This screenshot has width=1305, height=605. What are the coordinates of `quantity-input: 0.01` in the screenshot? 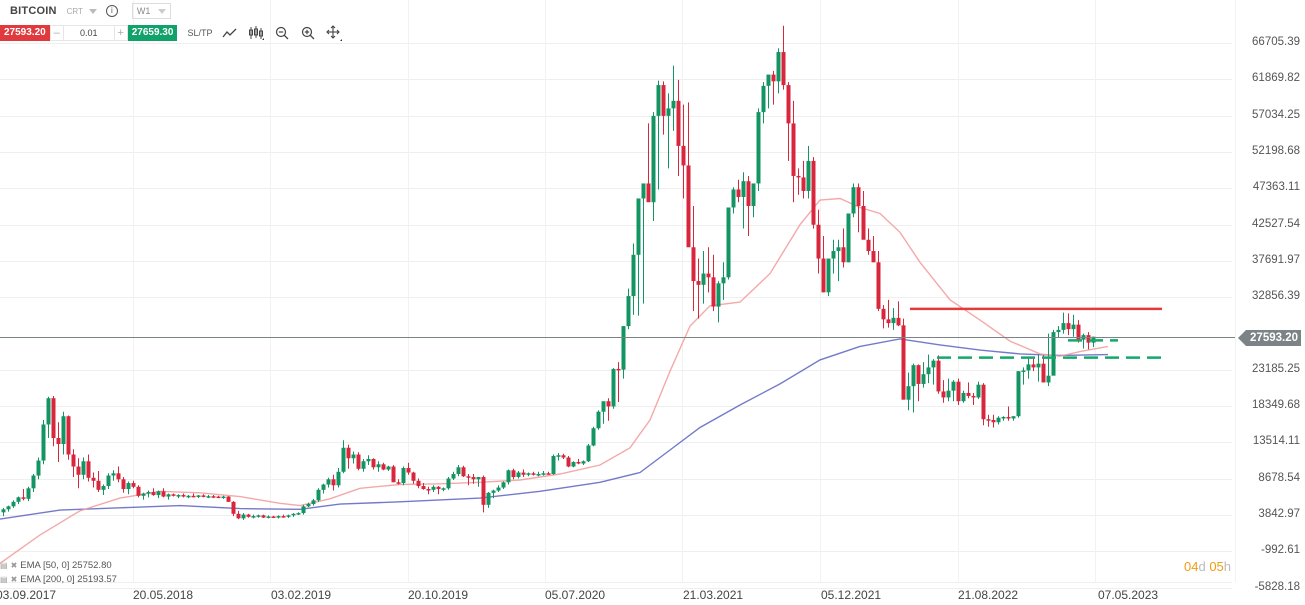 It's located at (88, 32).